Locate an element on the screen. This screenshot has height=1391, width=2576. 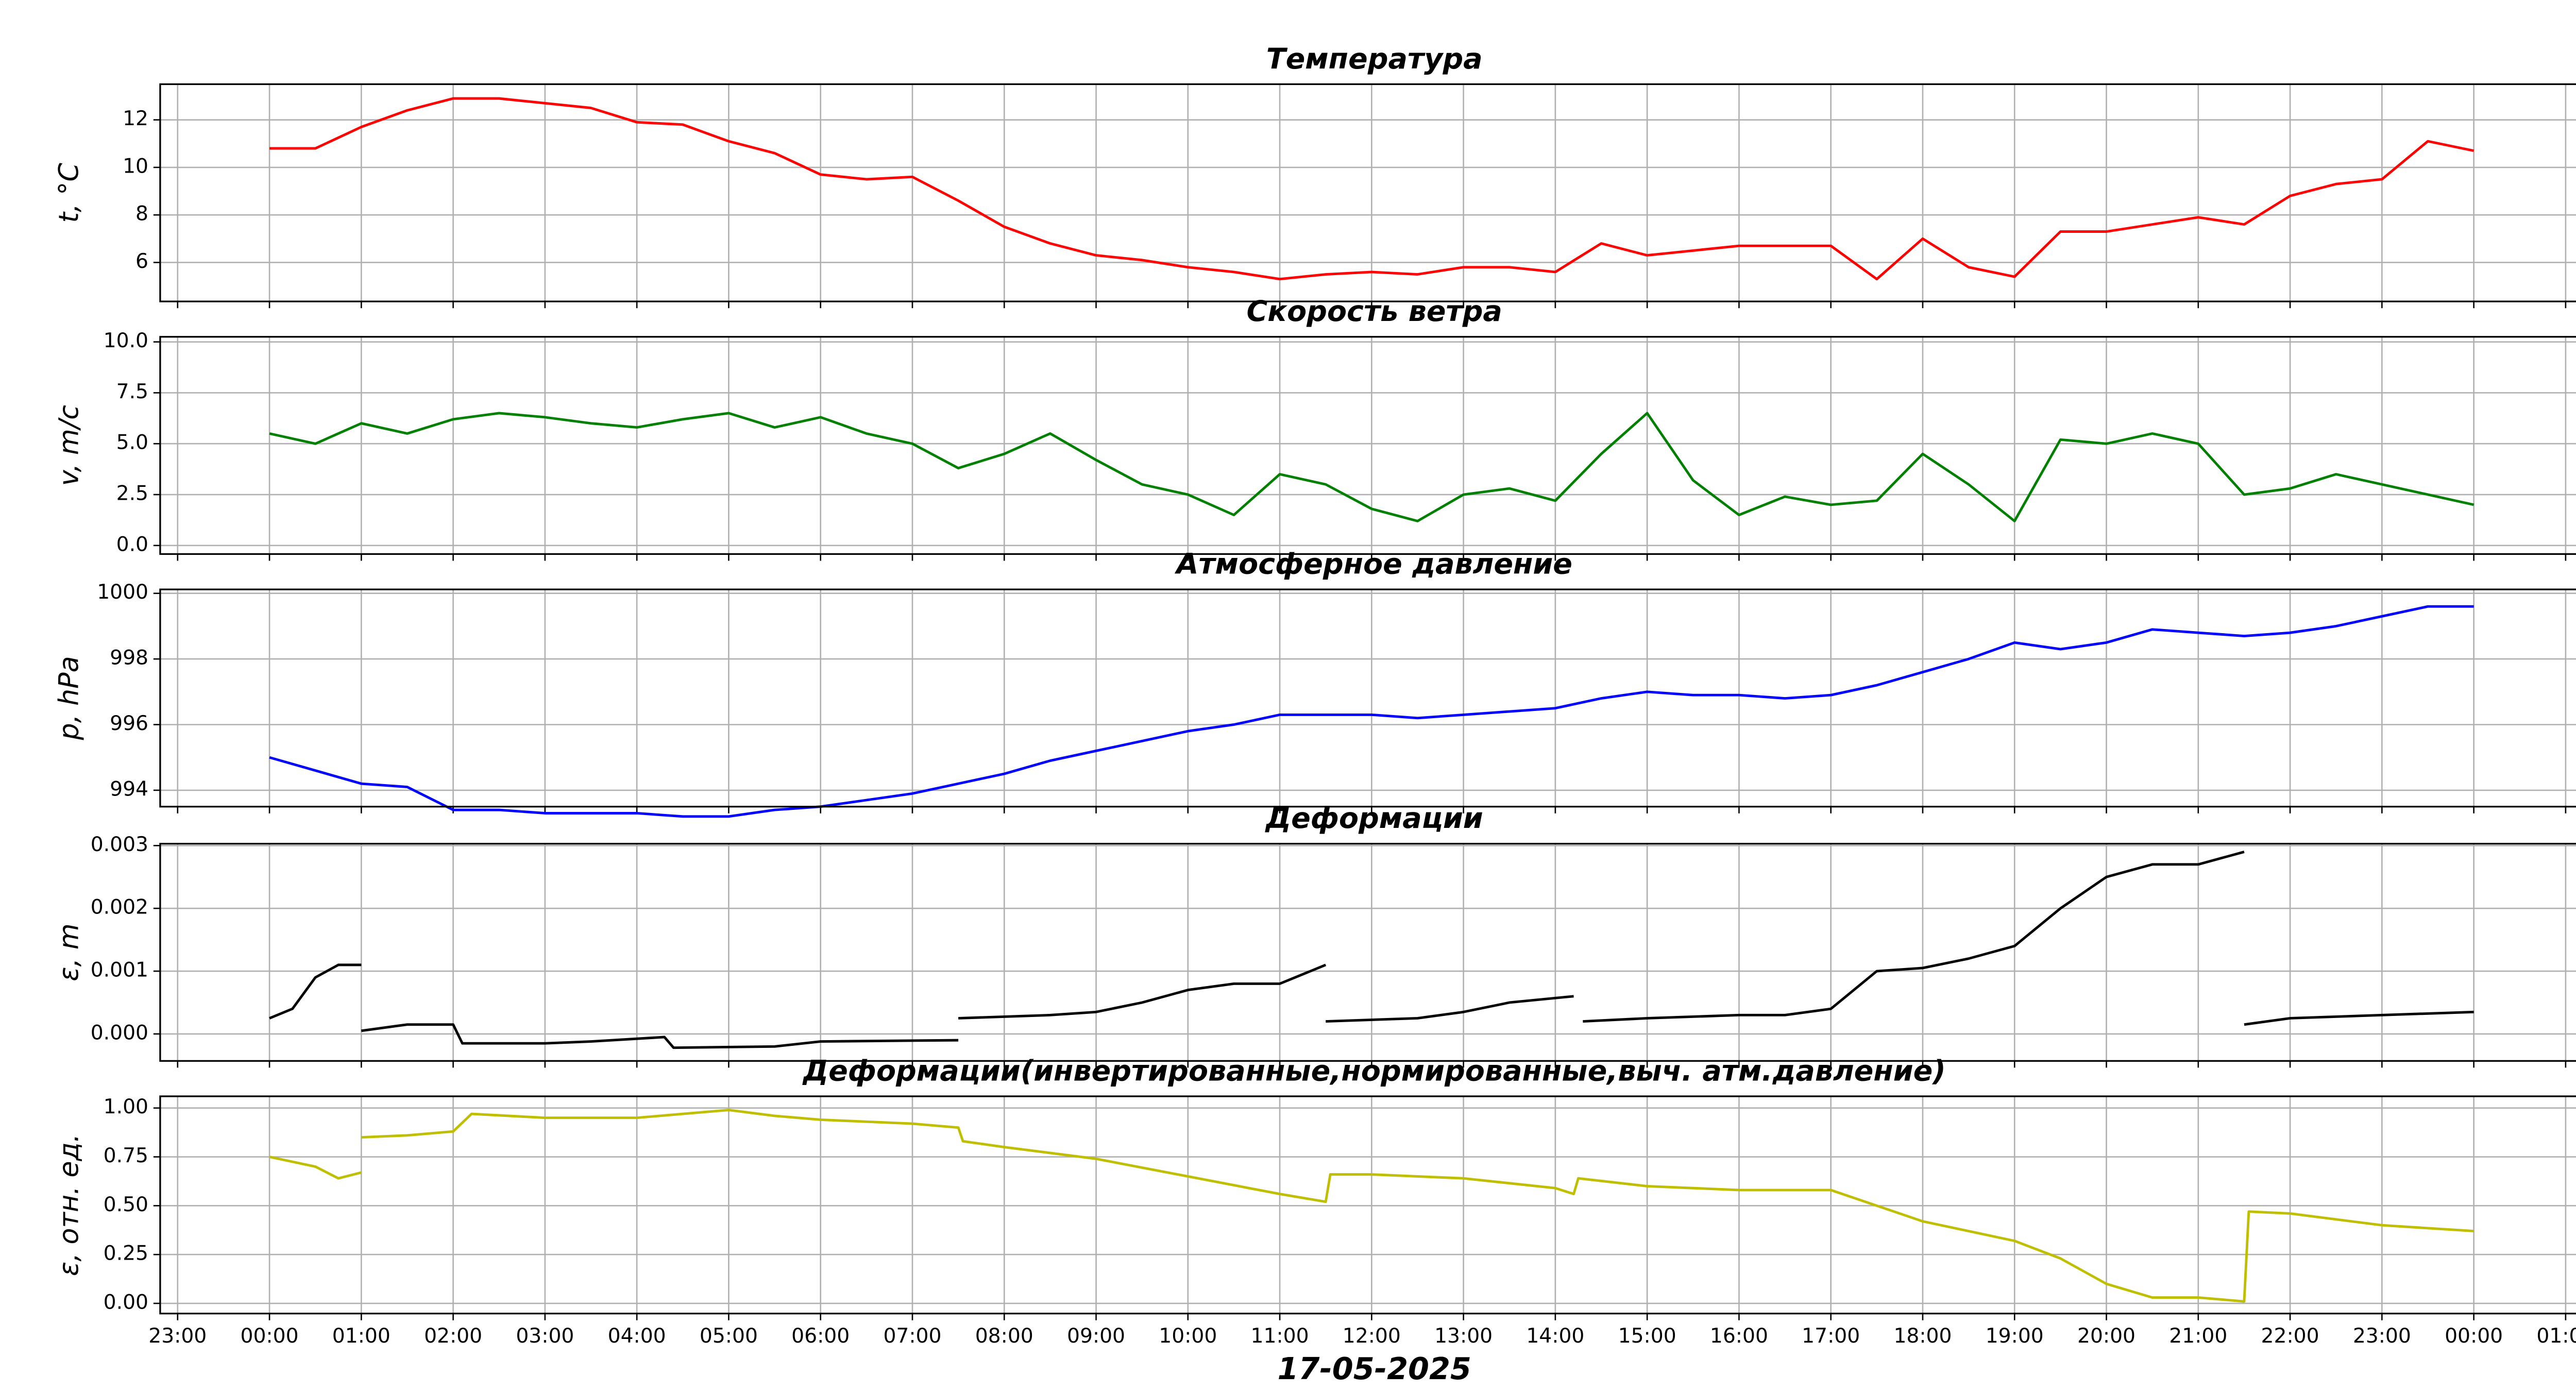
x-tick-label: 20:00 is located at coordinates (2106, 1336).